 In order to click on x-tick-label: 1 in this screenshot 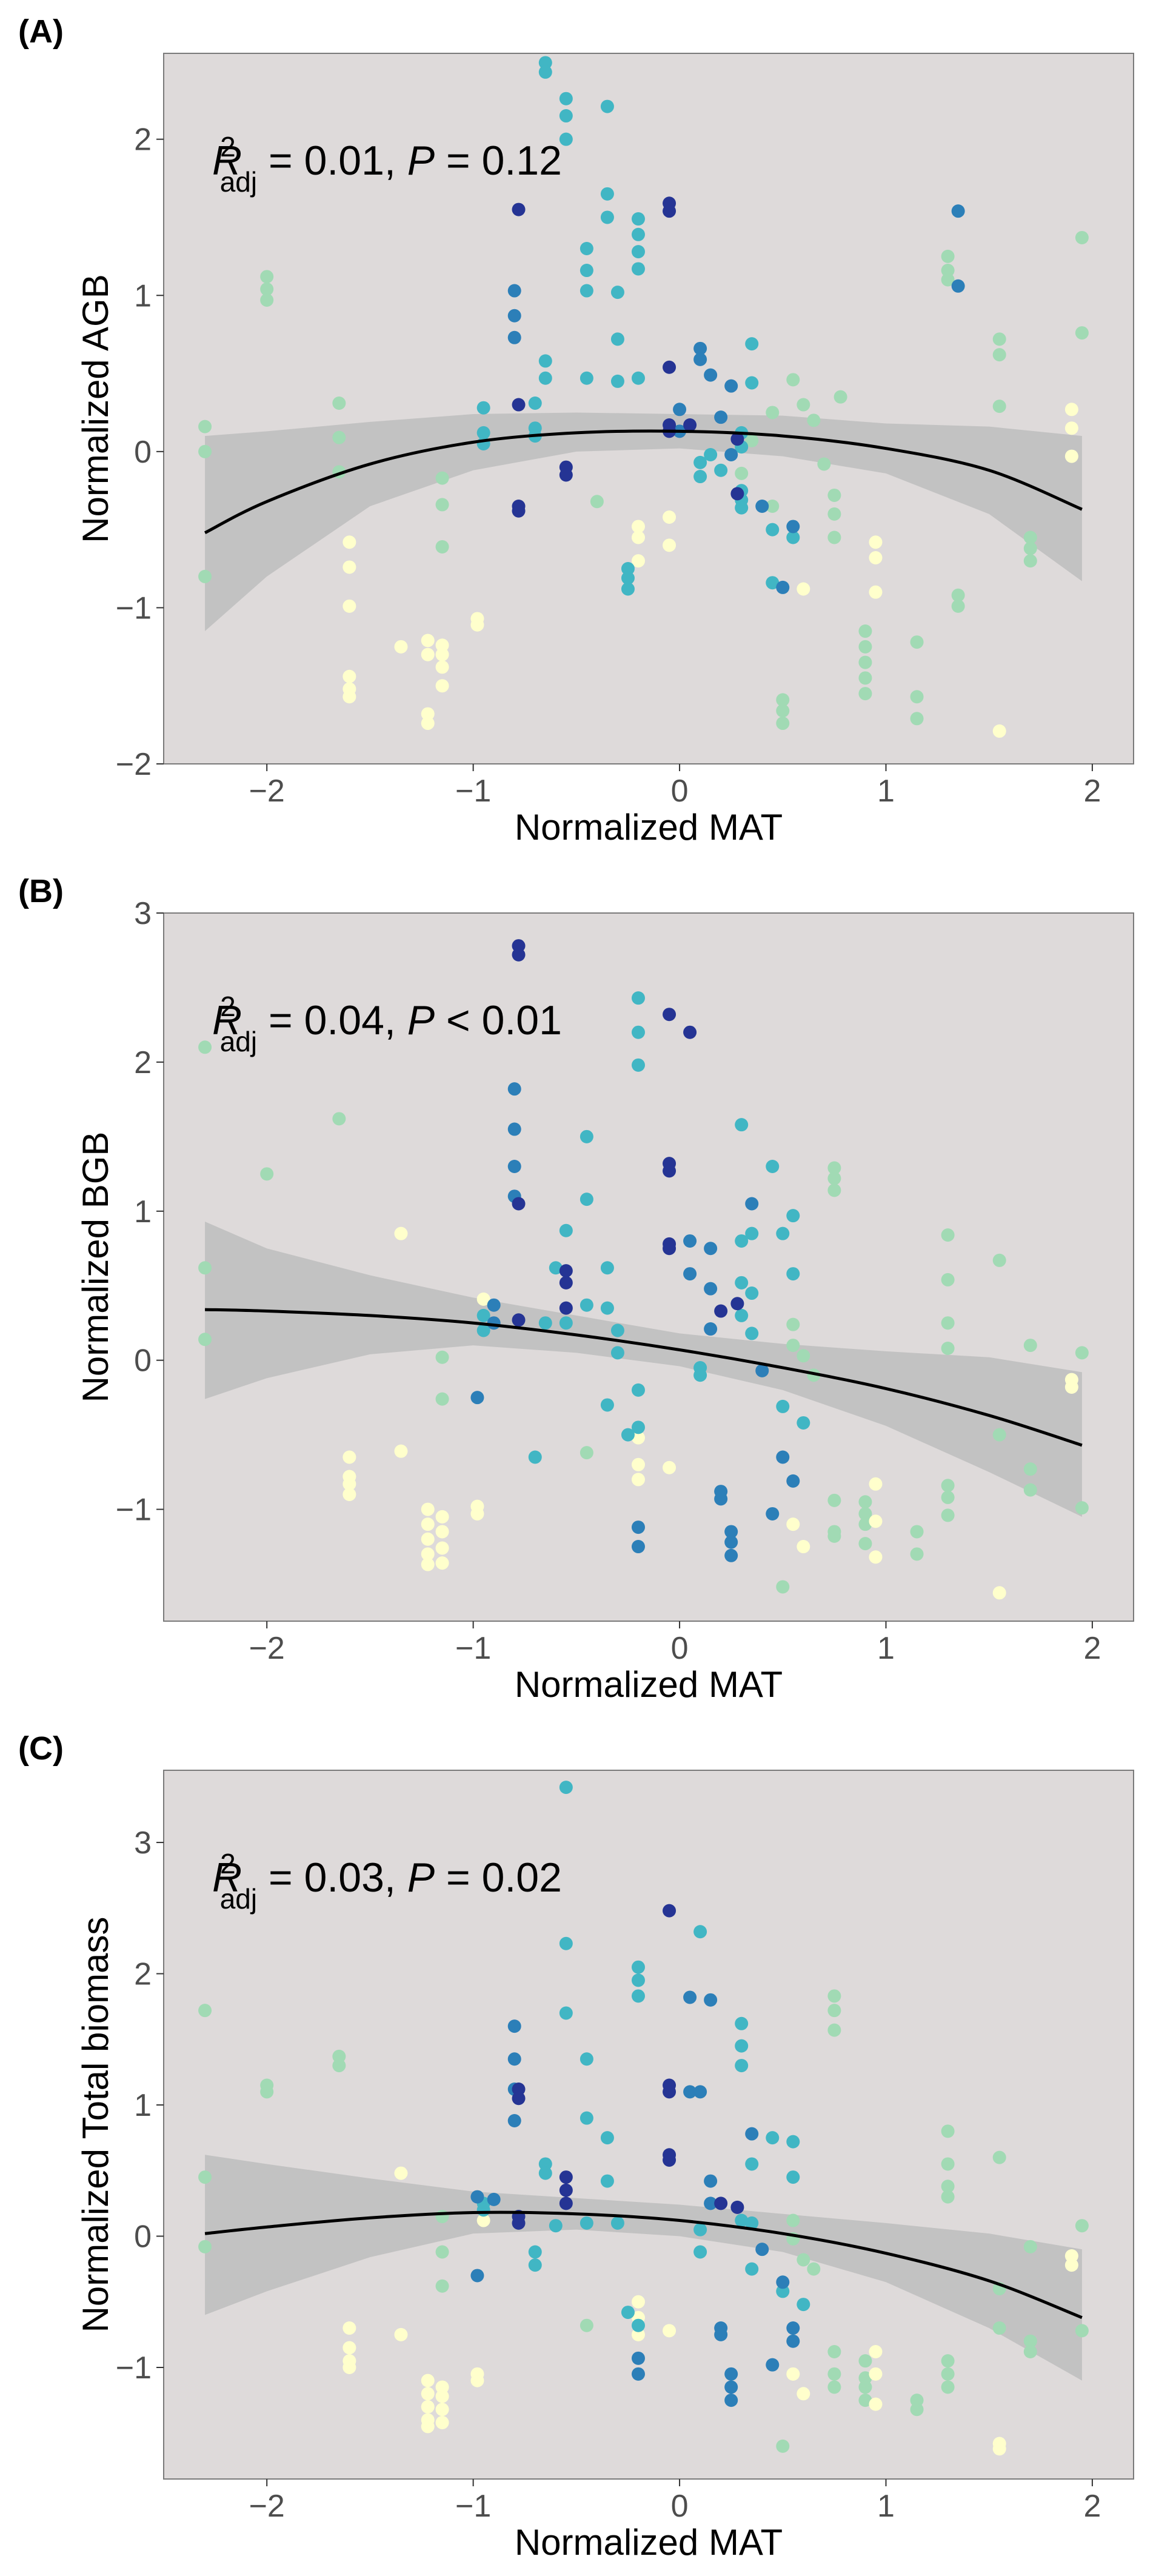, I will do `click(886, 2506)`.